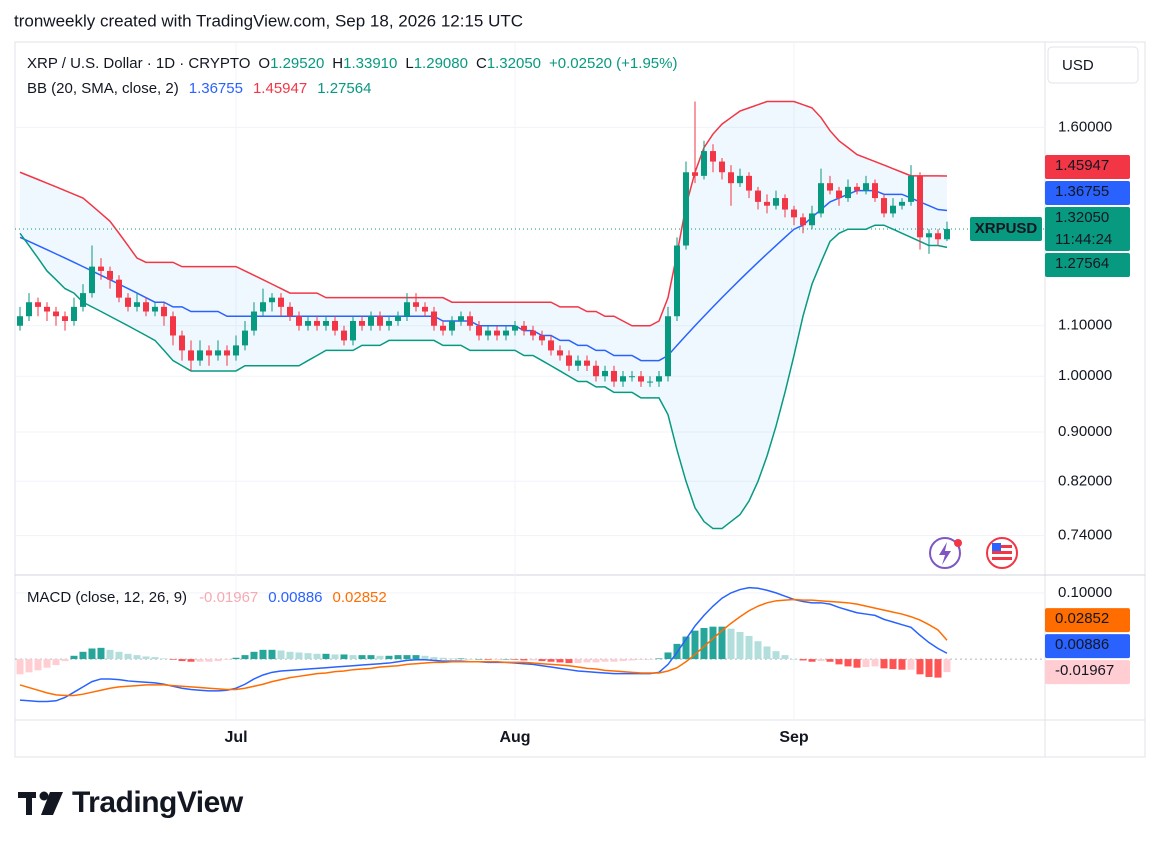 The image size is (1160, 848). Describe the element at coordinates (360, 597) in the screenshot. I see `legend-item: 0.02852` at that location.